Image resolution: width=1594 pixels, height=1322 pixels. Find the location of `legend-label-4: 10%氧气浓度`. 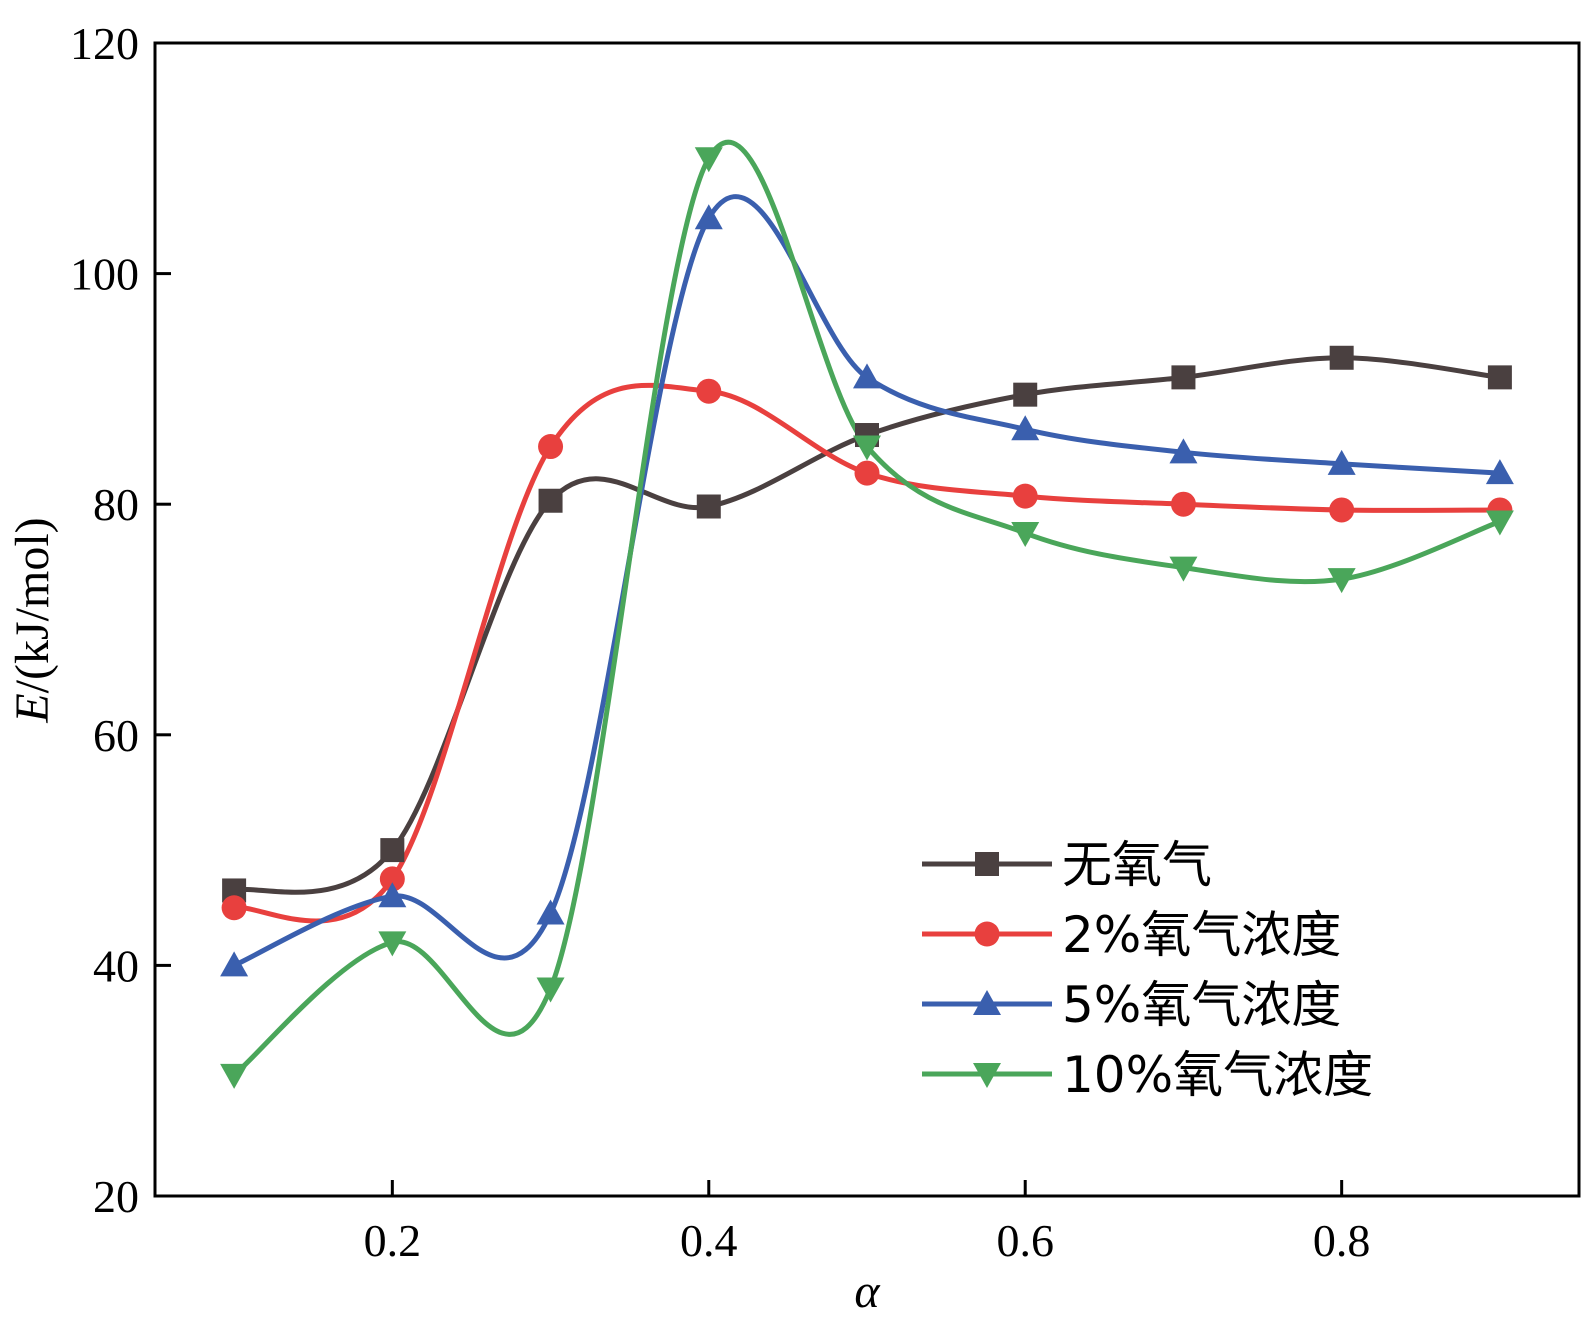

legend-label-4: 10%氧气浓度 is located at coordinates (1217, 1075).